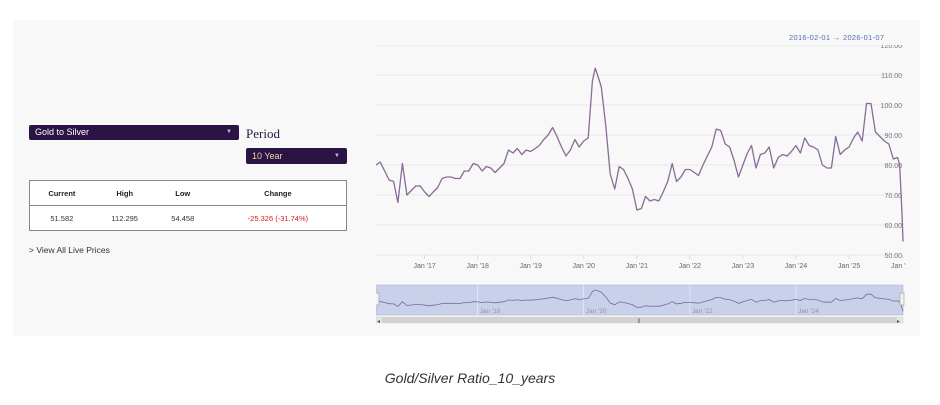 This screenshot has height=405, width=940. Describe the element at coordinates (893, 256) in the screenshot. I see `y-tick-label: 50.00` at that location.